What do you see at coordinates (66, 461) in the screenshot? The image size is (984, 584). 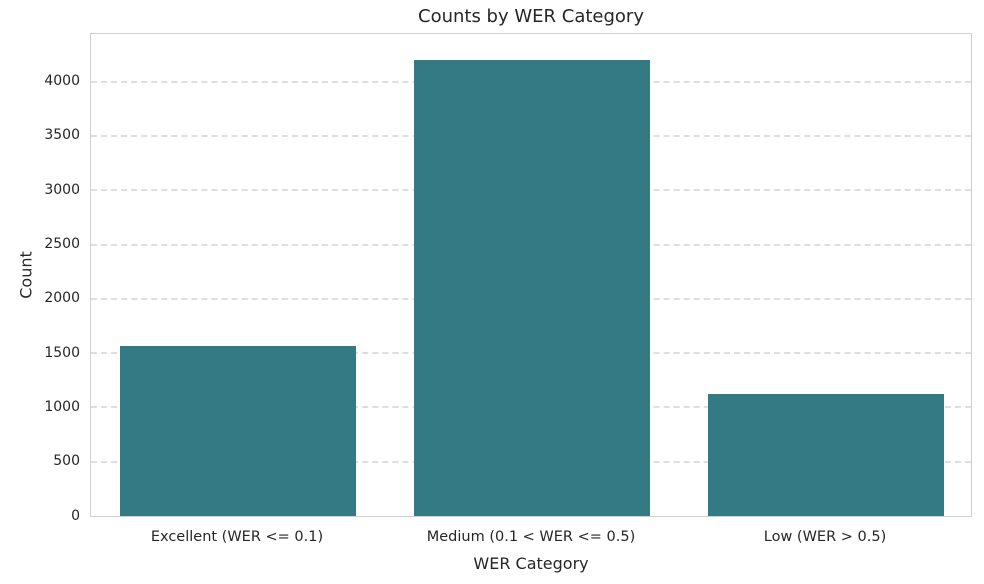 I see `y-tick-label: 500` at bounding box center [66, 461].